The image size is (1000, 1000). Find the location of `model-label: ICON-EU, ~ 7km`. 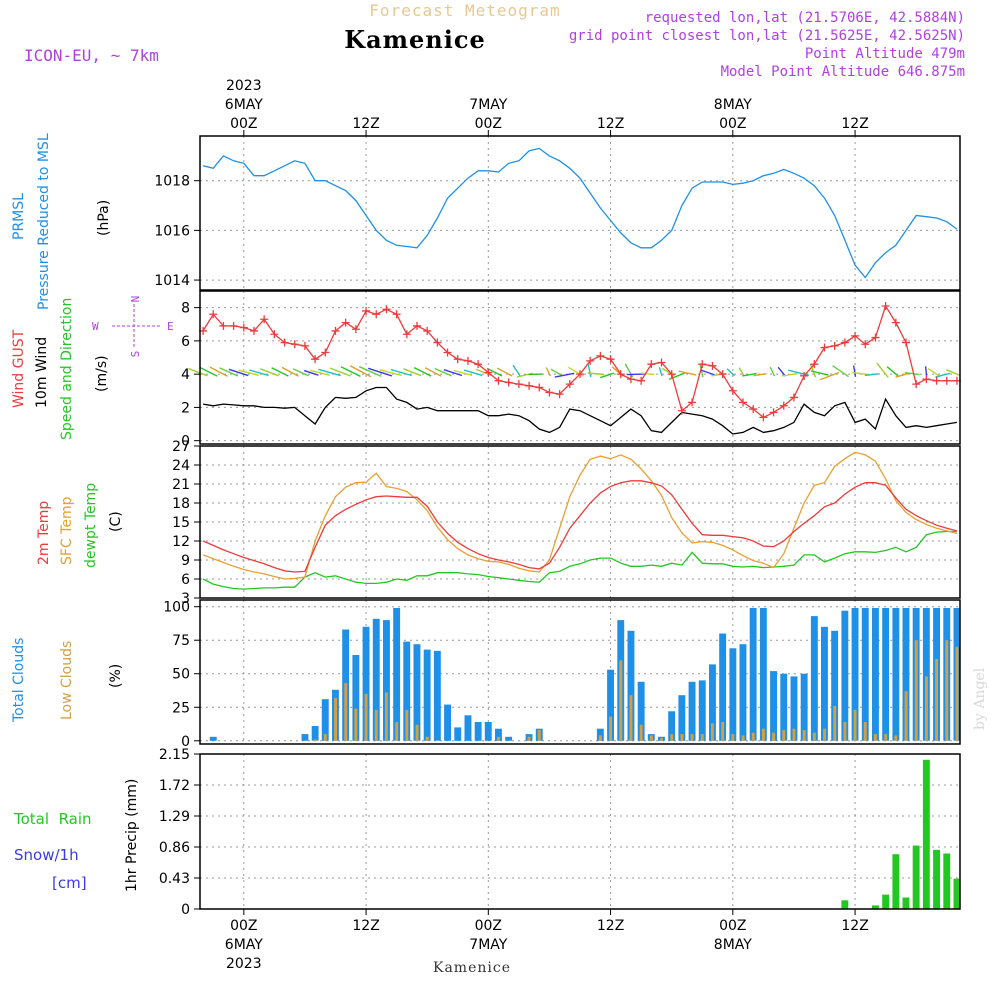

model-label: ICON-EU, ~ 7km is located at coordinates (91, 55).